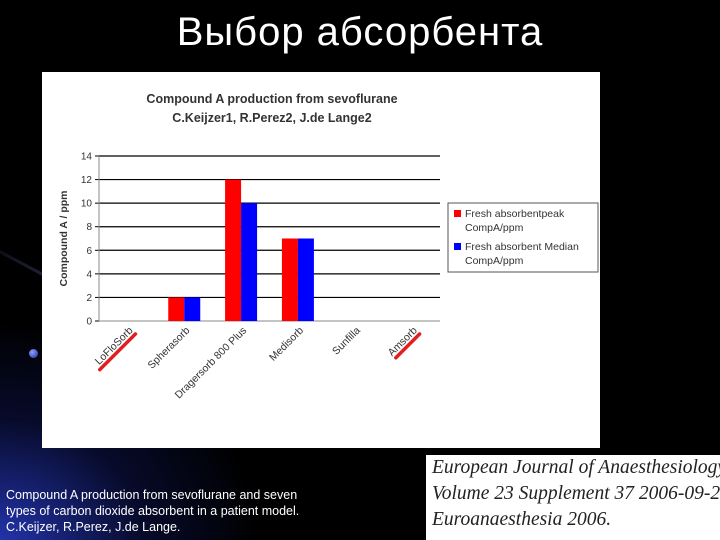  What do you see at coordinates (576, 467) in the screenshot?
I see `journal-line-1: European Journal of Anaesthesiology.` at bounding box center [576, 467].